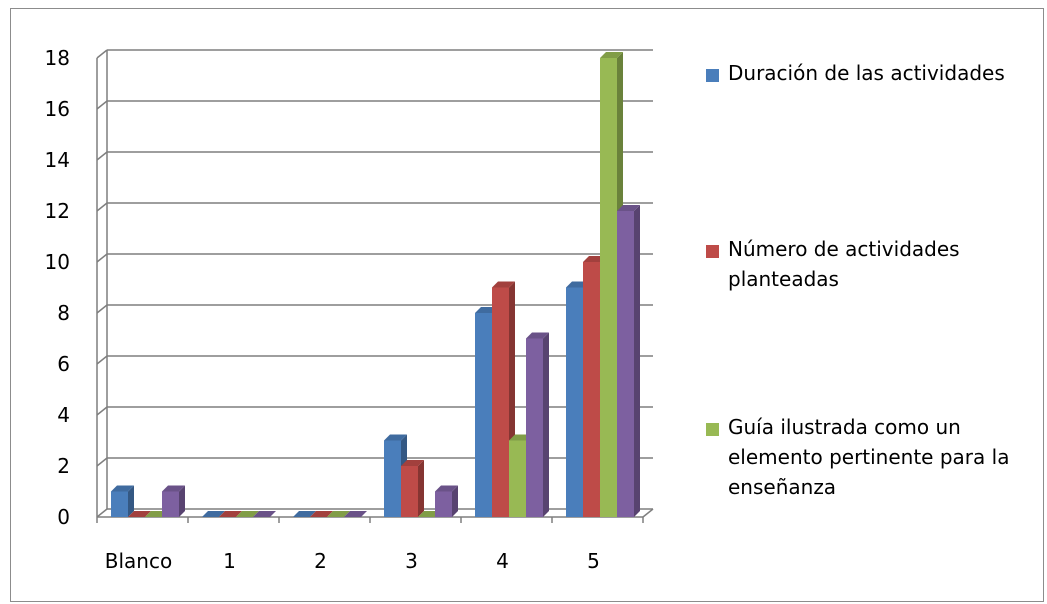 The image size is (1047, 604). What do you see at coordinates (138, 561) in the screenshot?
I see `x-tick-label: Blanco` at bounding box center [138, 561].